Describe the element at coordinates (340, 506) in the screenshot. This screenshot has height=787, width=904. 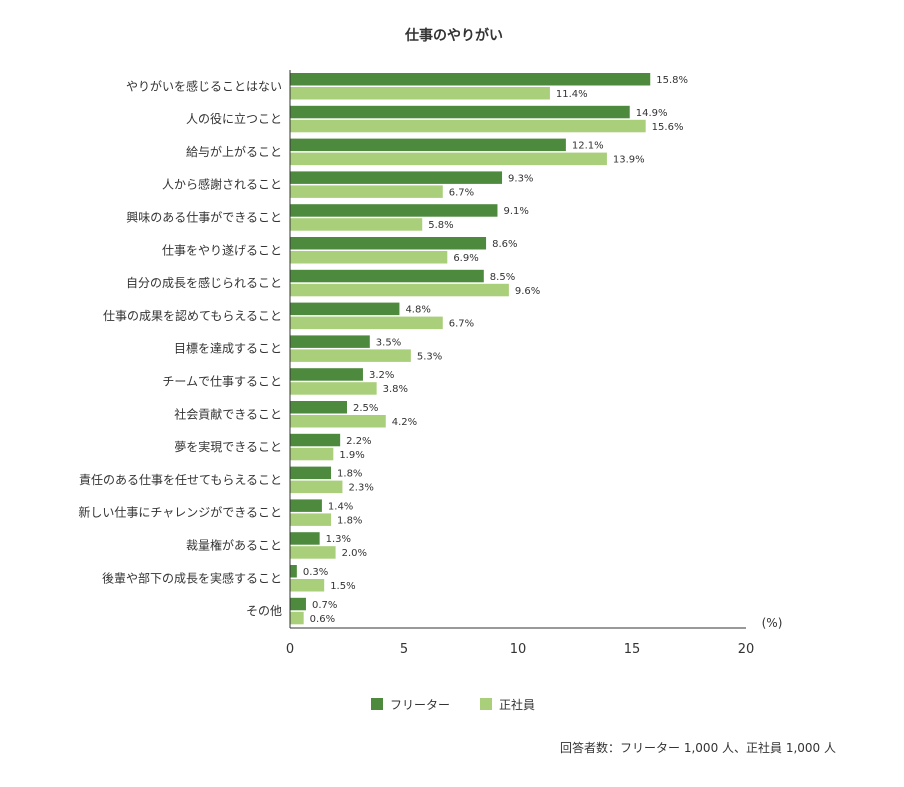
I see `data-label: 1.4%` at that location.